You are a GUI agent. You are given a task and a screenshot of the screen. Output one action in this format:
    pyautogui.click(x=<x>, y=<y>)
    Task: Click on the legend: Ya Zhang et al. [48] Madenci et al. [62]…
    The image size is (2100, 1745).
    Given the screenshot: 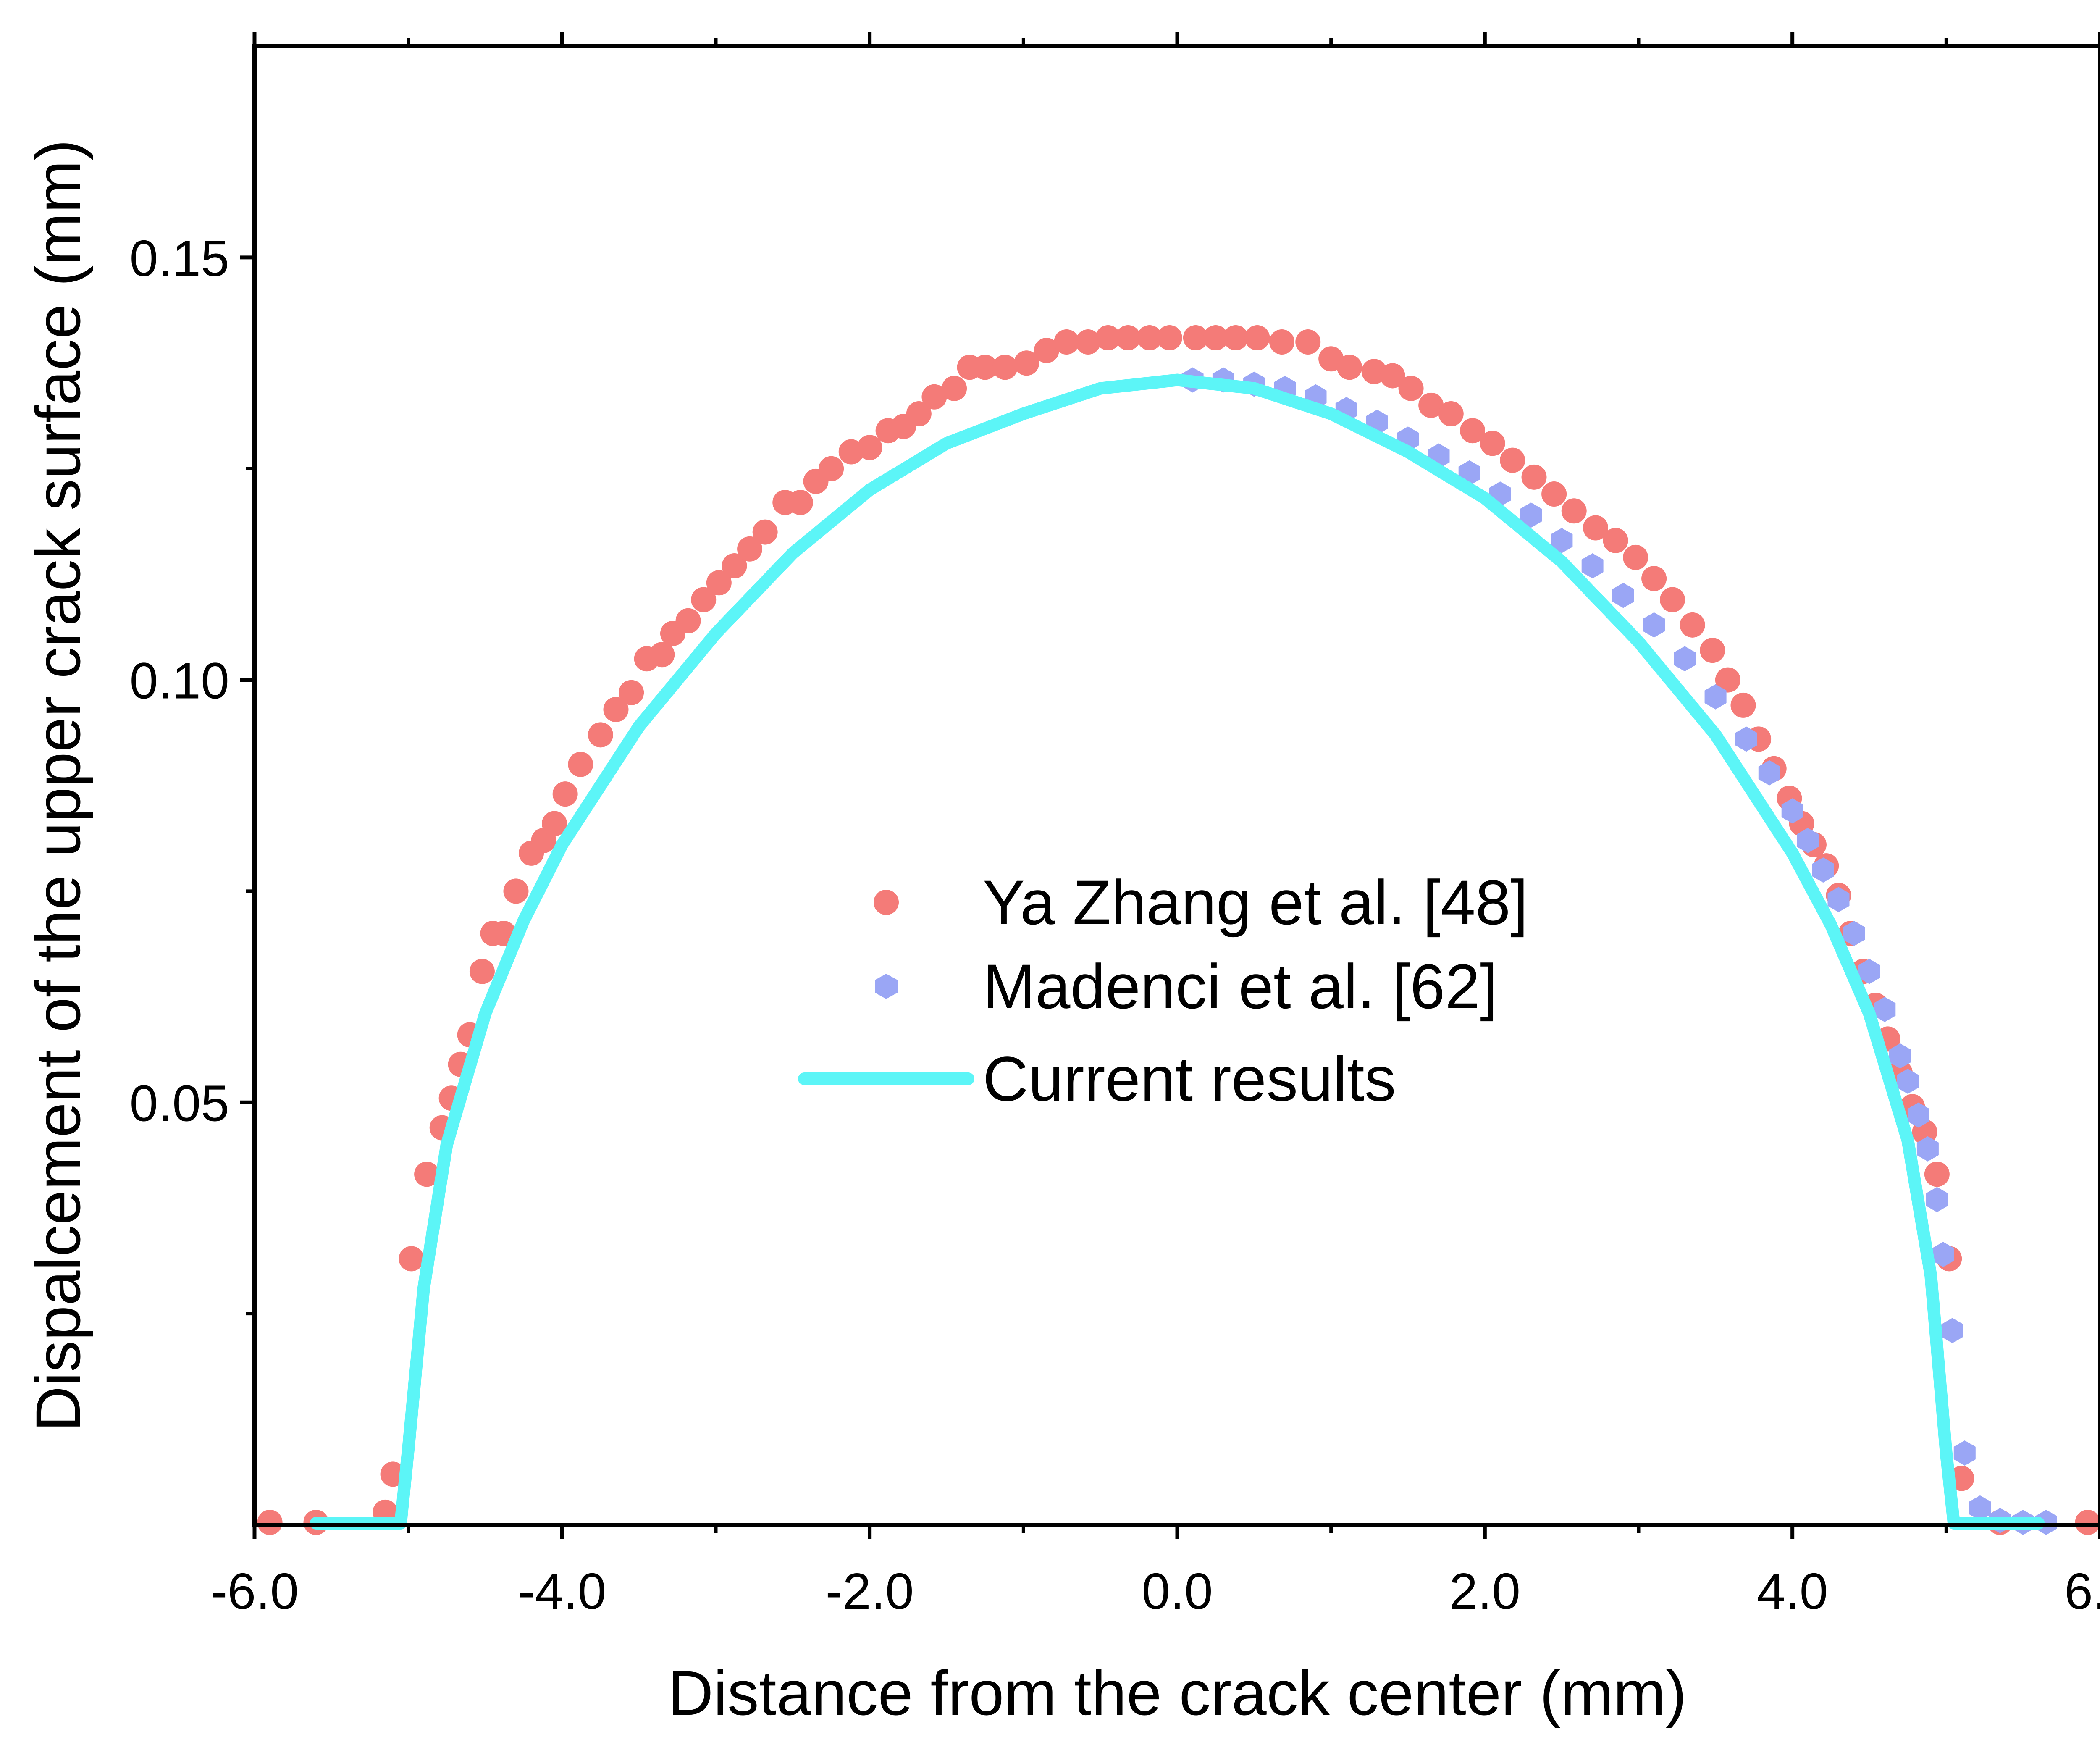 What is the action you would take?
    pyautogui.click(x=1163, y=990)
    